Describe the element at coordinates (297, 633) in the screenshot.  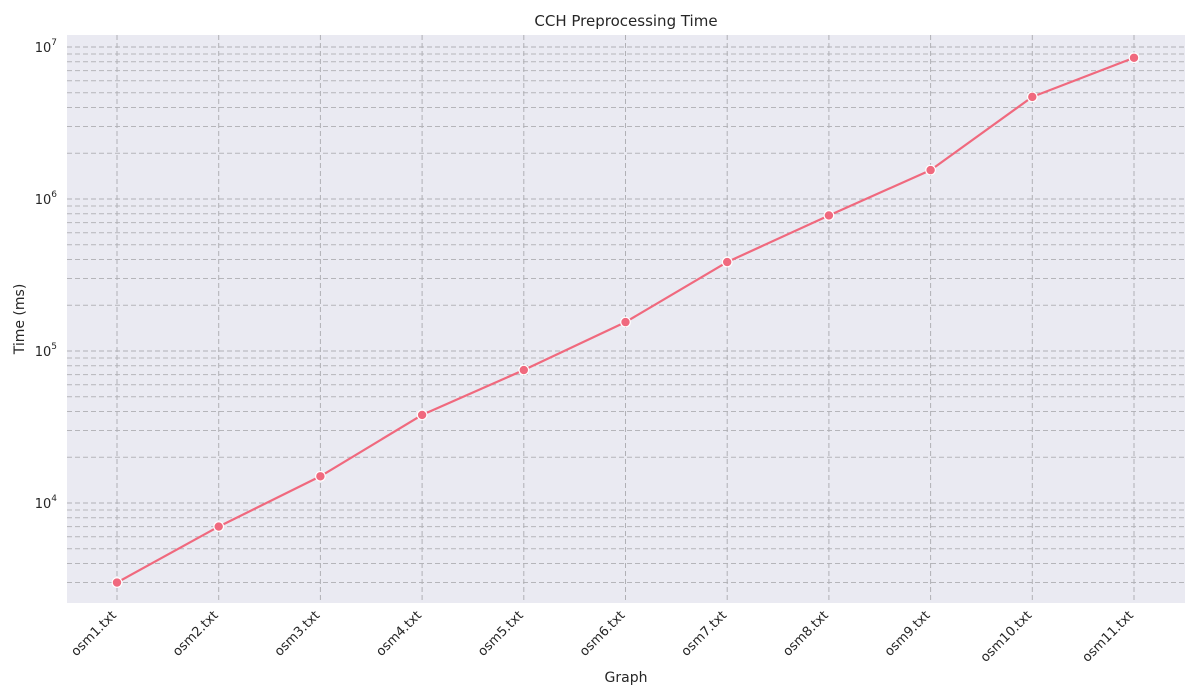
I see `x-tick-label: osm3.txt` at that location.